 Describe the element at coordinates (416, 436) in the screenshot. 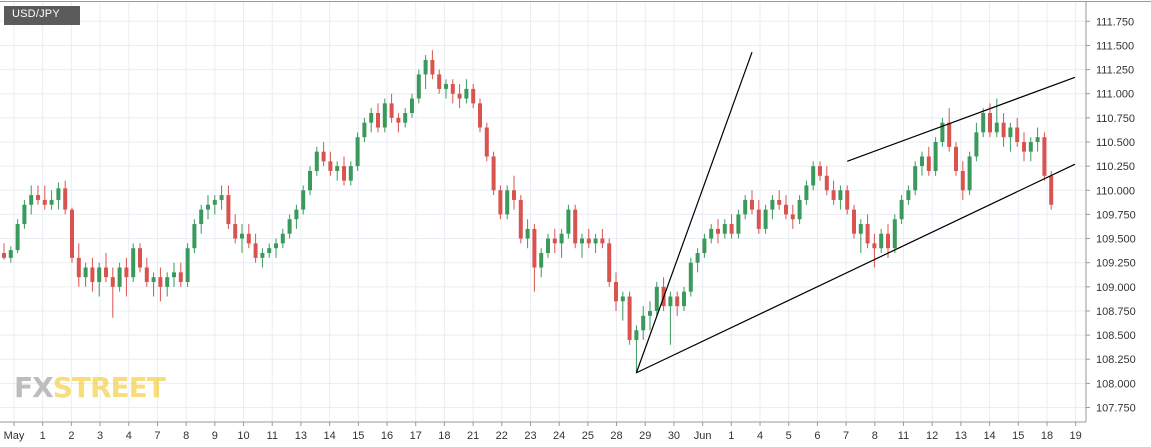

I see `x-tick-label: 17` at that location.